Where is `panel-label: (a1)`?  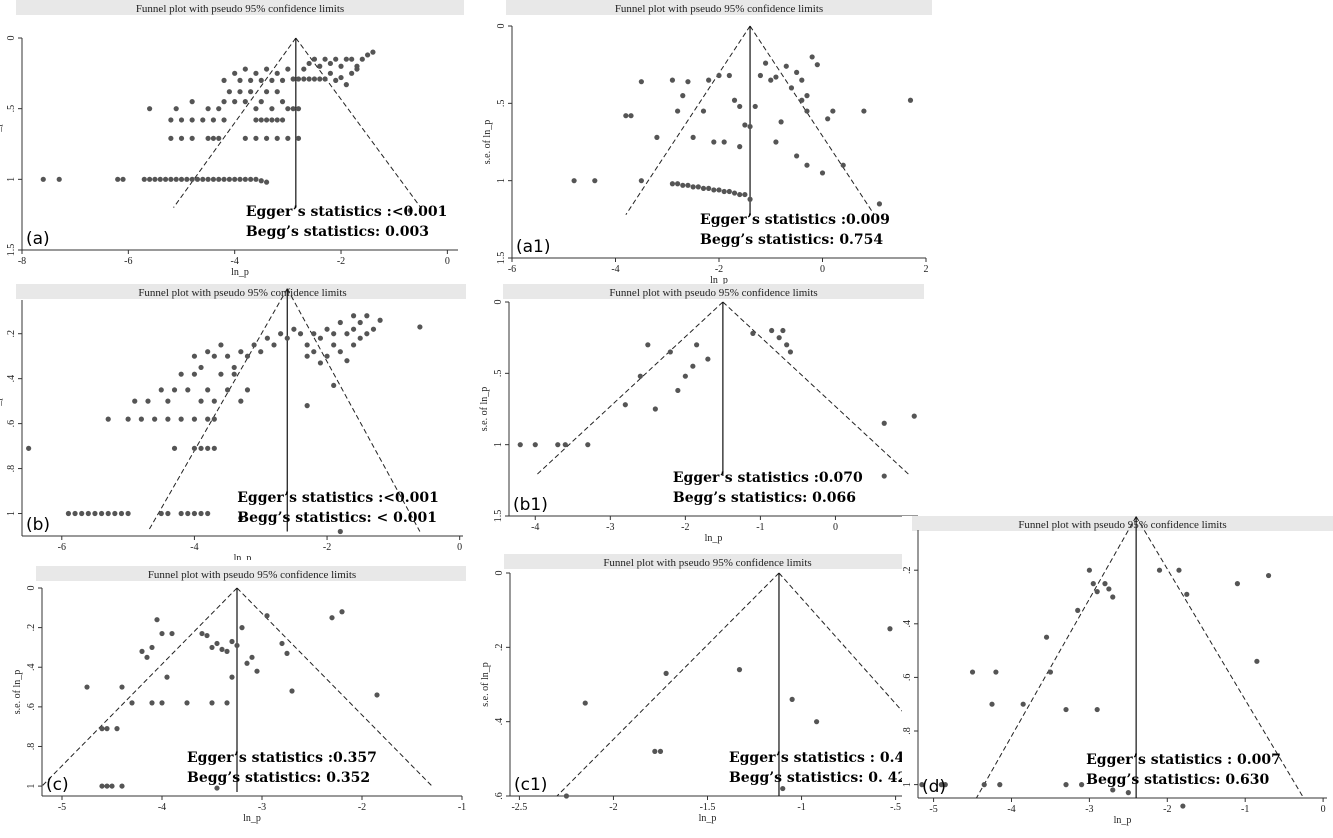 panel-label: (a1) is located at coordinates (533, 247).